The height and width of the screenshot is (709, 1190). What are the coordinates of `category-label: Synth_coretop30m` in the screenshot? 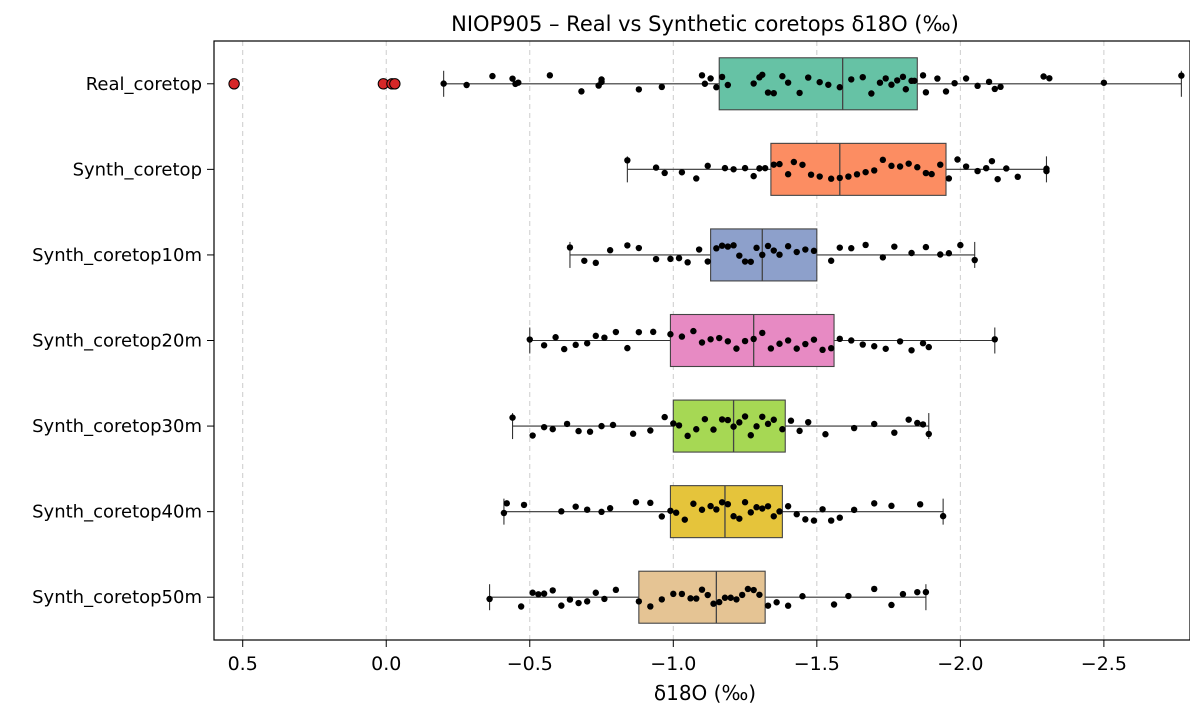 It's located at (117, 426).